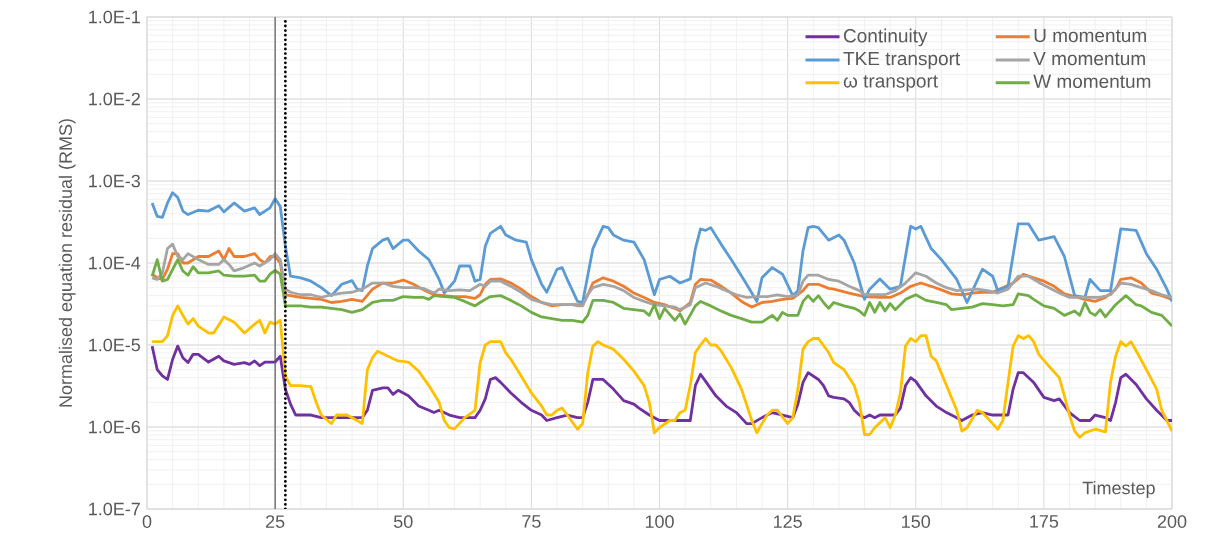 The width and height of the screenshot is (1205, 559). I want to click on legend-label: TKE transport, so click(902, 61).